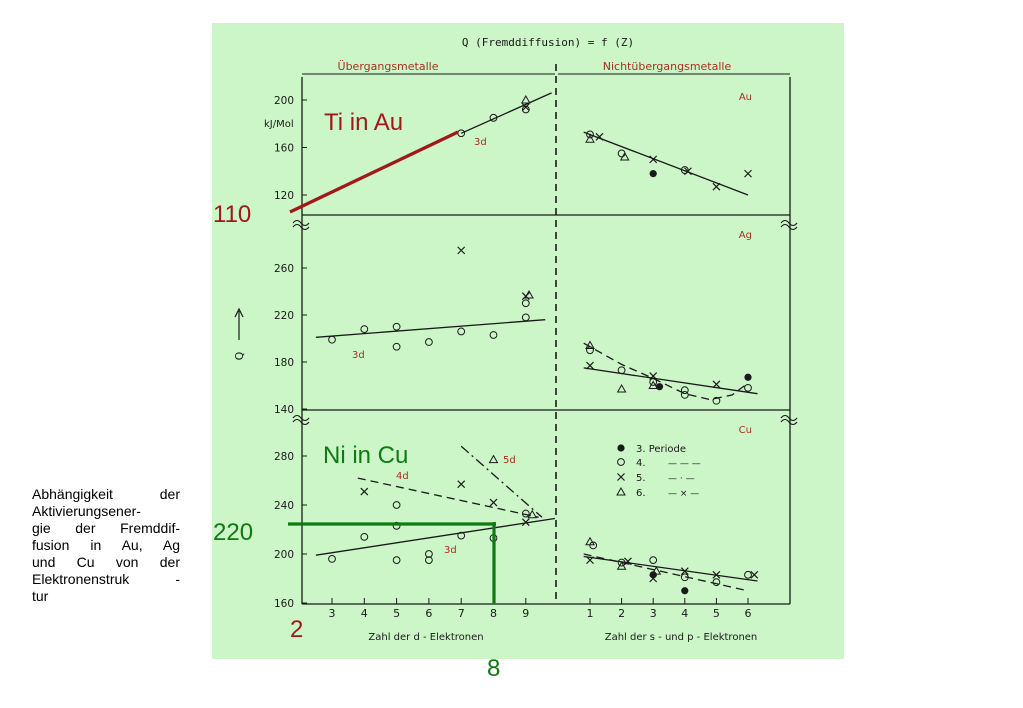  What do you see at coordinates (745, 97) in the screenshot?
I see `panel-label: Au` at bounding box center [745, 97].